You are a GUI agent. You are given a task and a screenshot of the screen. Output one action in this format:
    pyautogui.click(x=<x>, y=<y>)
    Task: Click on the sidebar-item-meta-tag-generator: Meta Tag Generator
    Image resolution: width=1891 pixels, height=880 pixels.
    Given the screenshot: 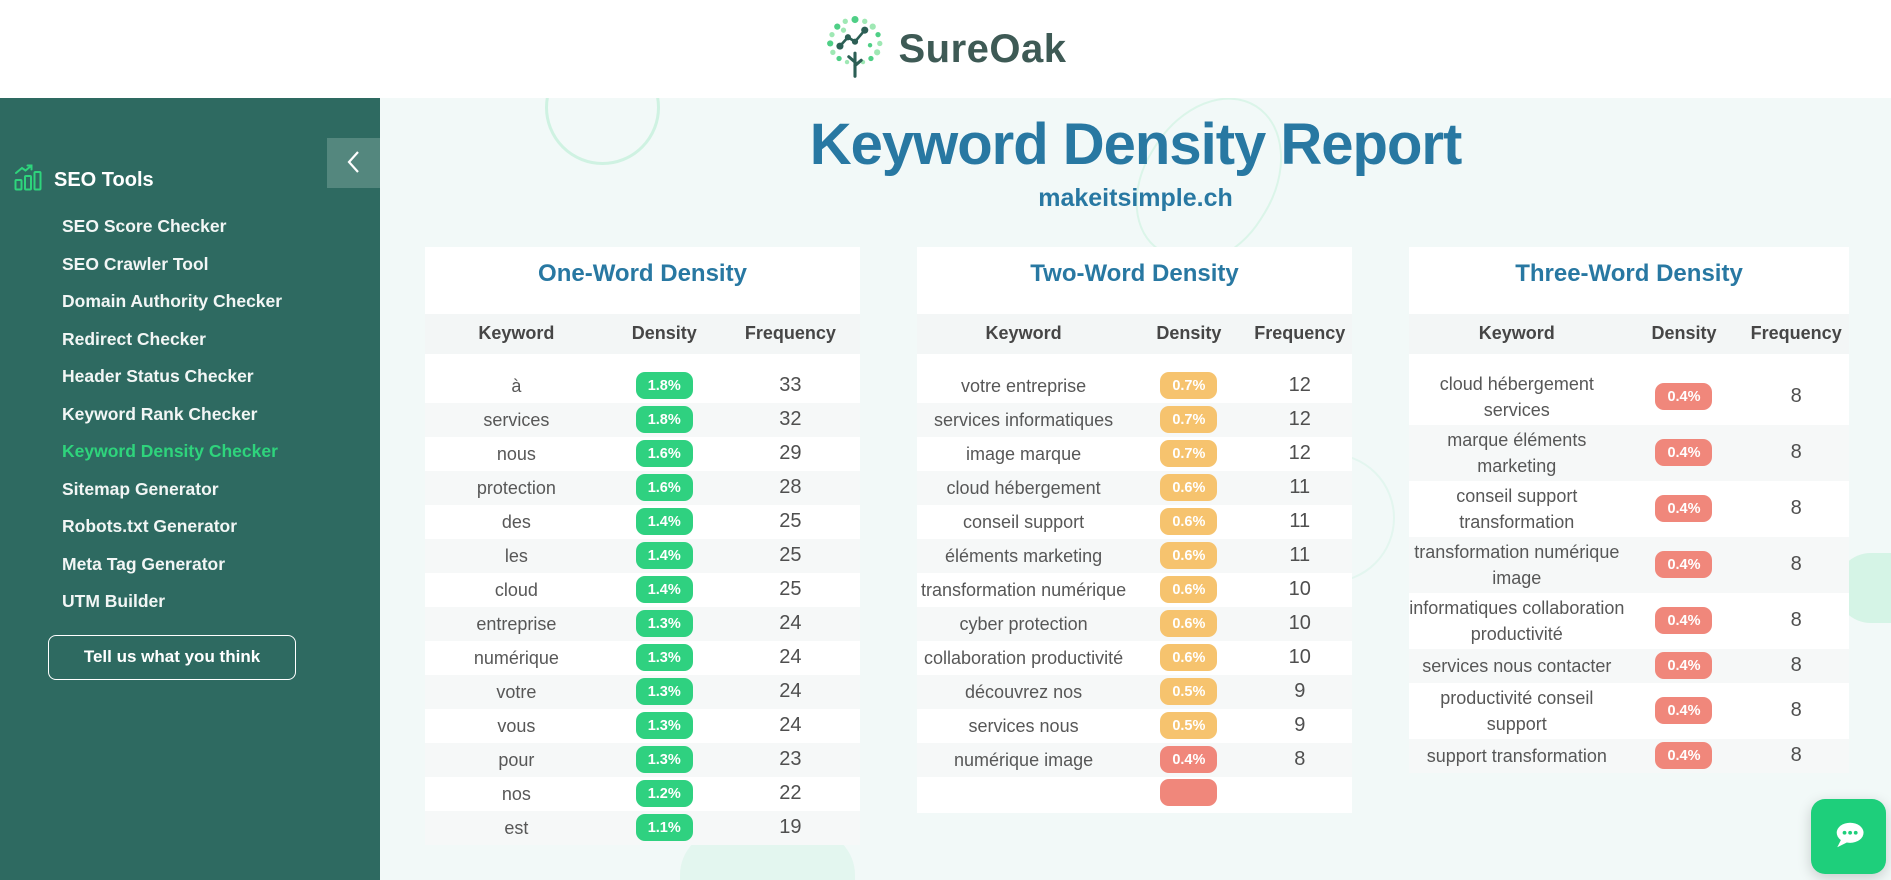 What is the action you would take?
    pyautogui.click(x=190, y=565)
    